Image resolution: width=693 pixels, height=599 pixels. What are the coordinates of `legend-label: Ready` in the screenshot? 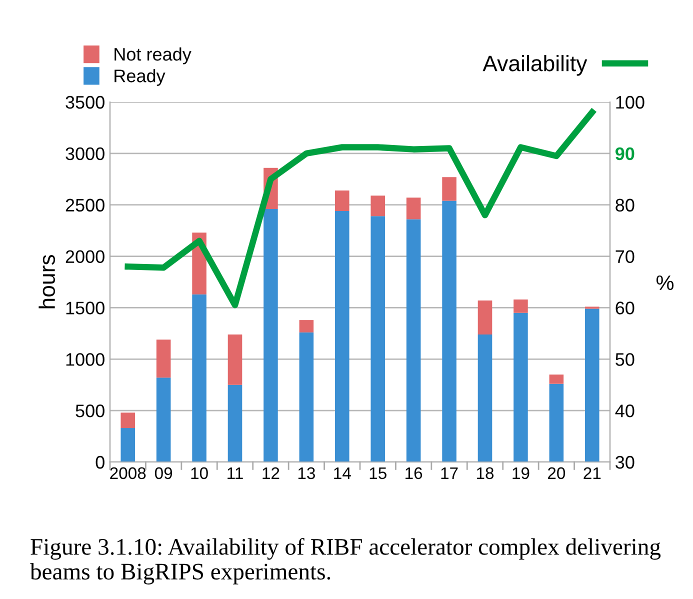 It's located at (140, 77).